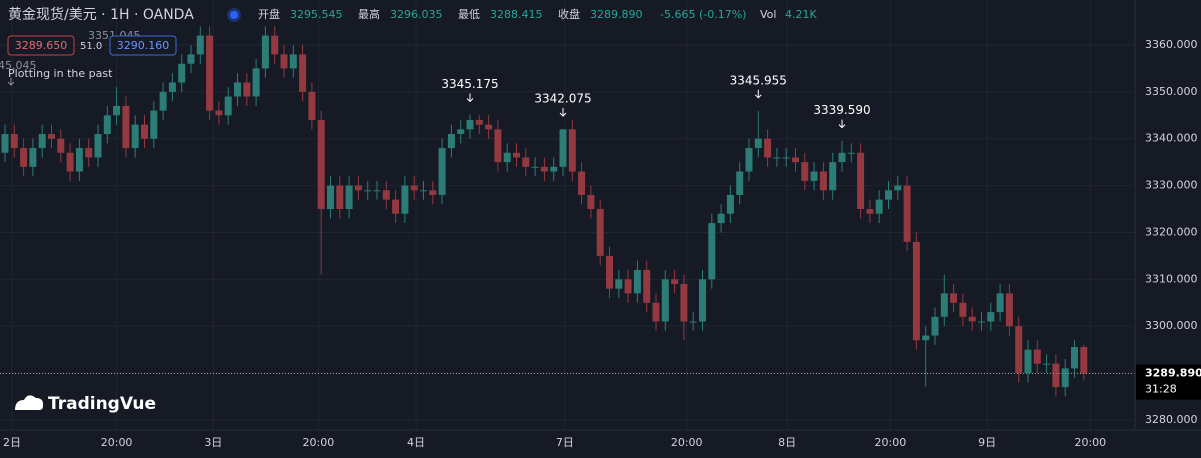 The image size is (1201, 458). I want to click on high-annotation: 3345.175, so click(469, 84).